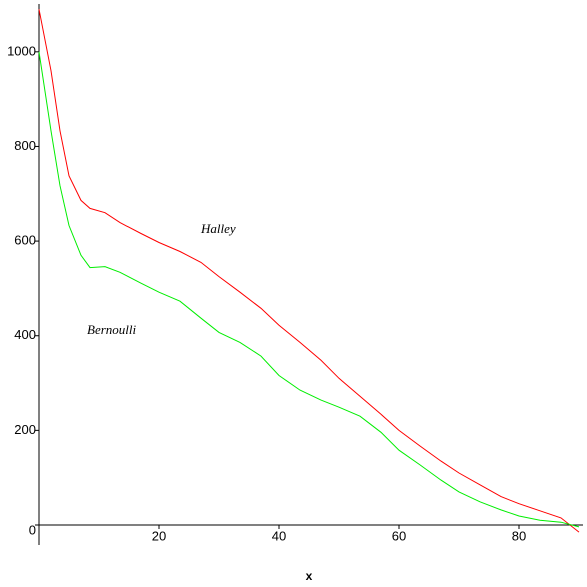 The width and height of the screenshot is (587, 587). I want to click on y-tick-label: 600, so click(25, 240).